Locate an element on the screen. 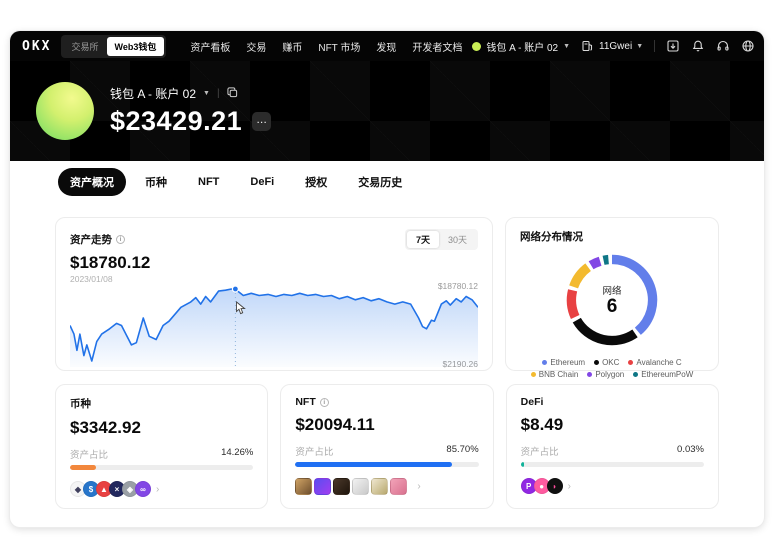 This screenshot has width=774, height=558. trend-plot is located at coordinates (274, 326).